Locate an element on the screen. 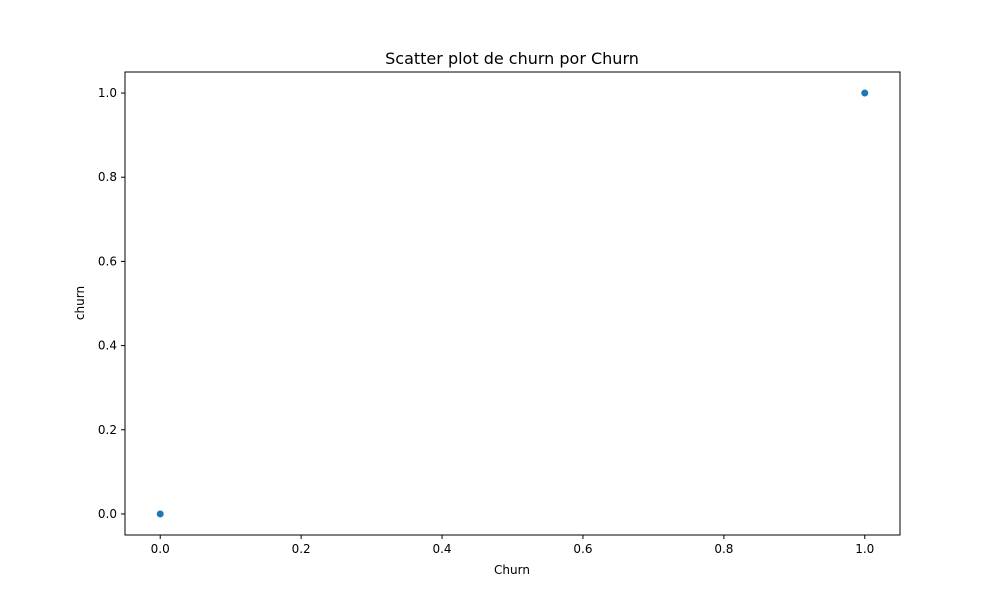 This screenshot has height=600, width=1000. y-tick-label: 1.0 is located at coordinates (107, 93).